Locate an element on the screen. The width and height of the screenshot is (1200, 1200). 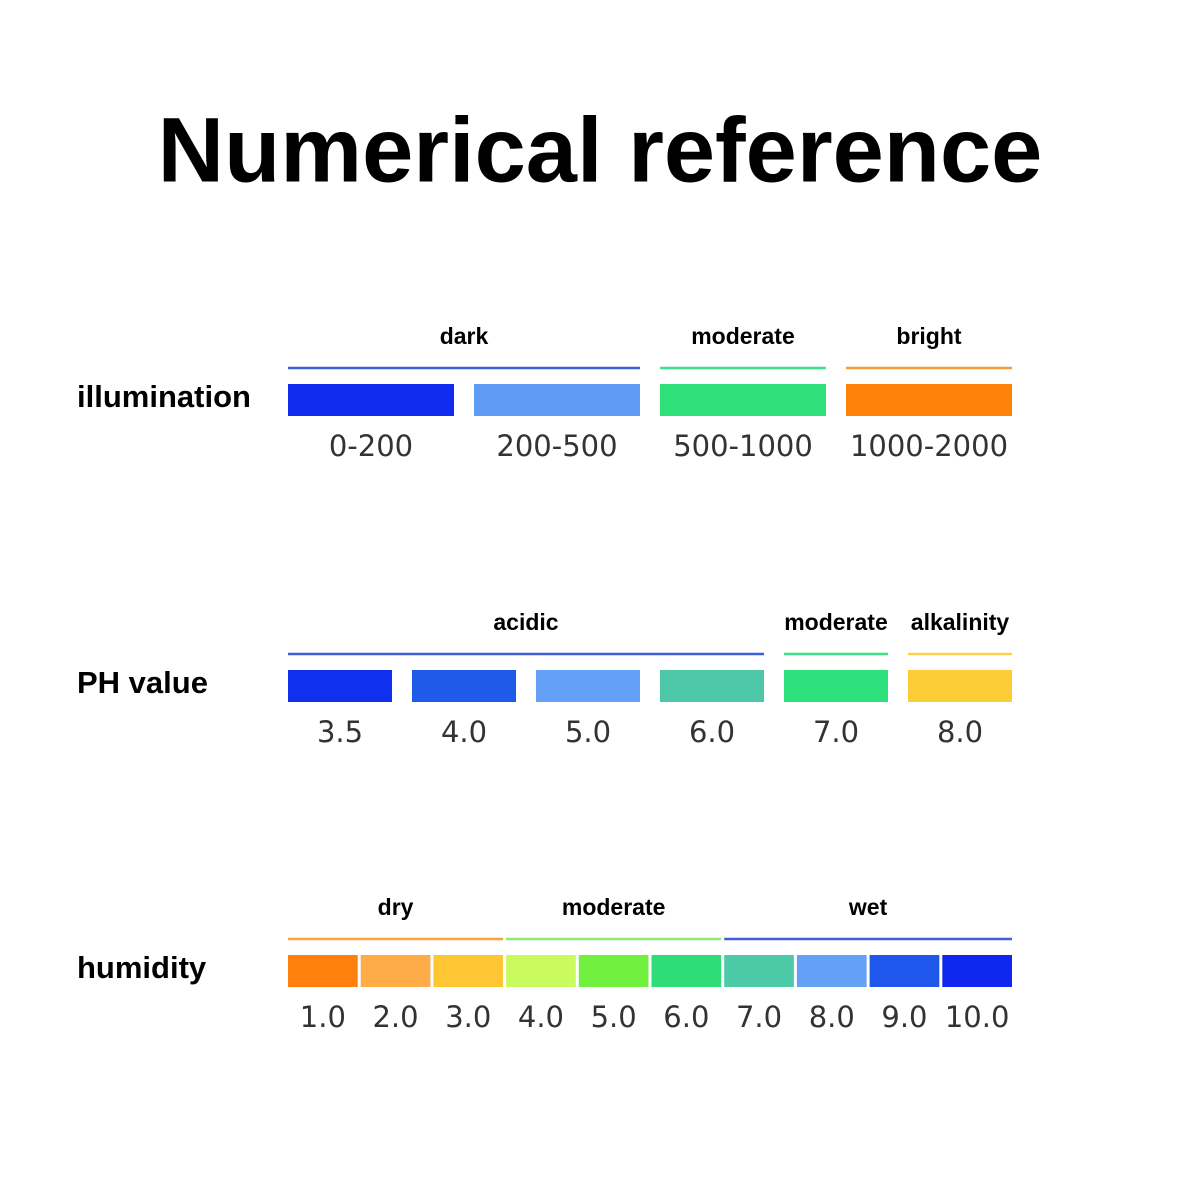
swatch-label: 2.0 is located at coordinates (395, 1017).